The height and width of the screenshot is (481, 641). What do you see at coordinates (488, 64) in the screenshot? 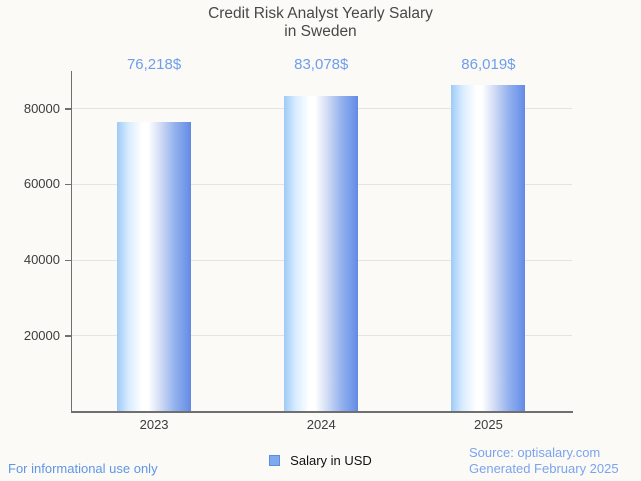
I see `value-label-2025: 86,019$` at bounding box center [488, 64].